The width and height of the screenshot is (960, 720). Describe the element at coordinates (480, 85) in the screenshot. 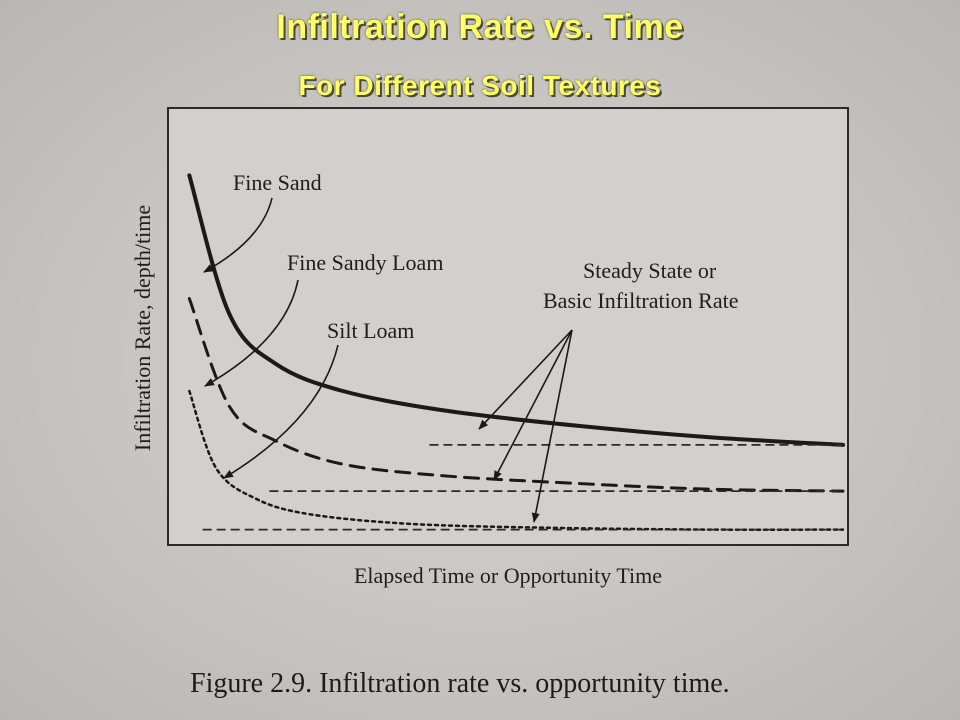

I see `slide-subtitle: For Different Soil Textures` at that location.